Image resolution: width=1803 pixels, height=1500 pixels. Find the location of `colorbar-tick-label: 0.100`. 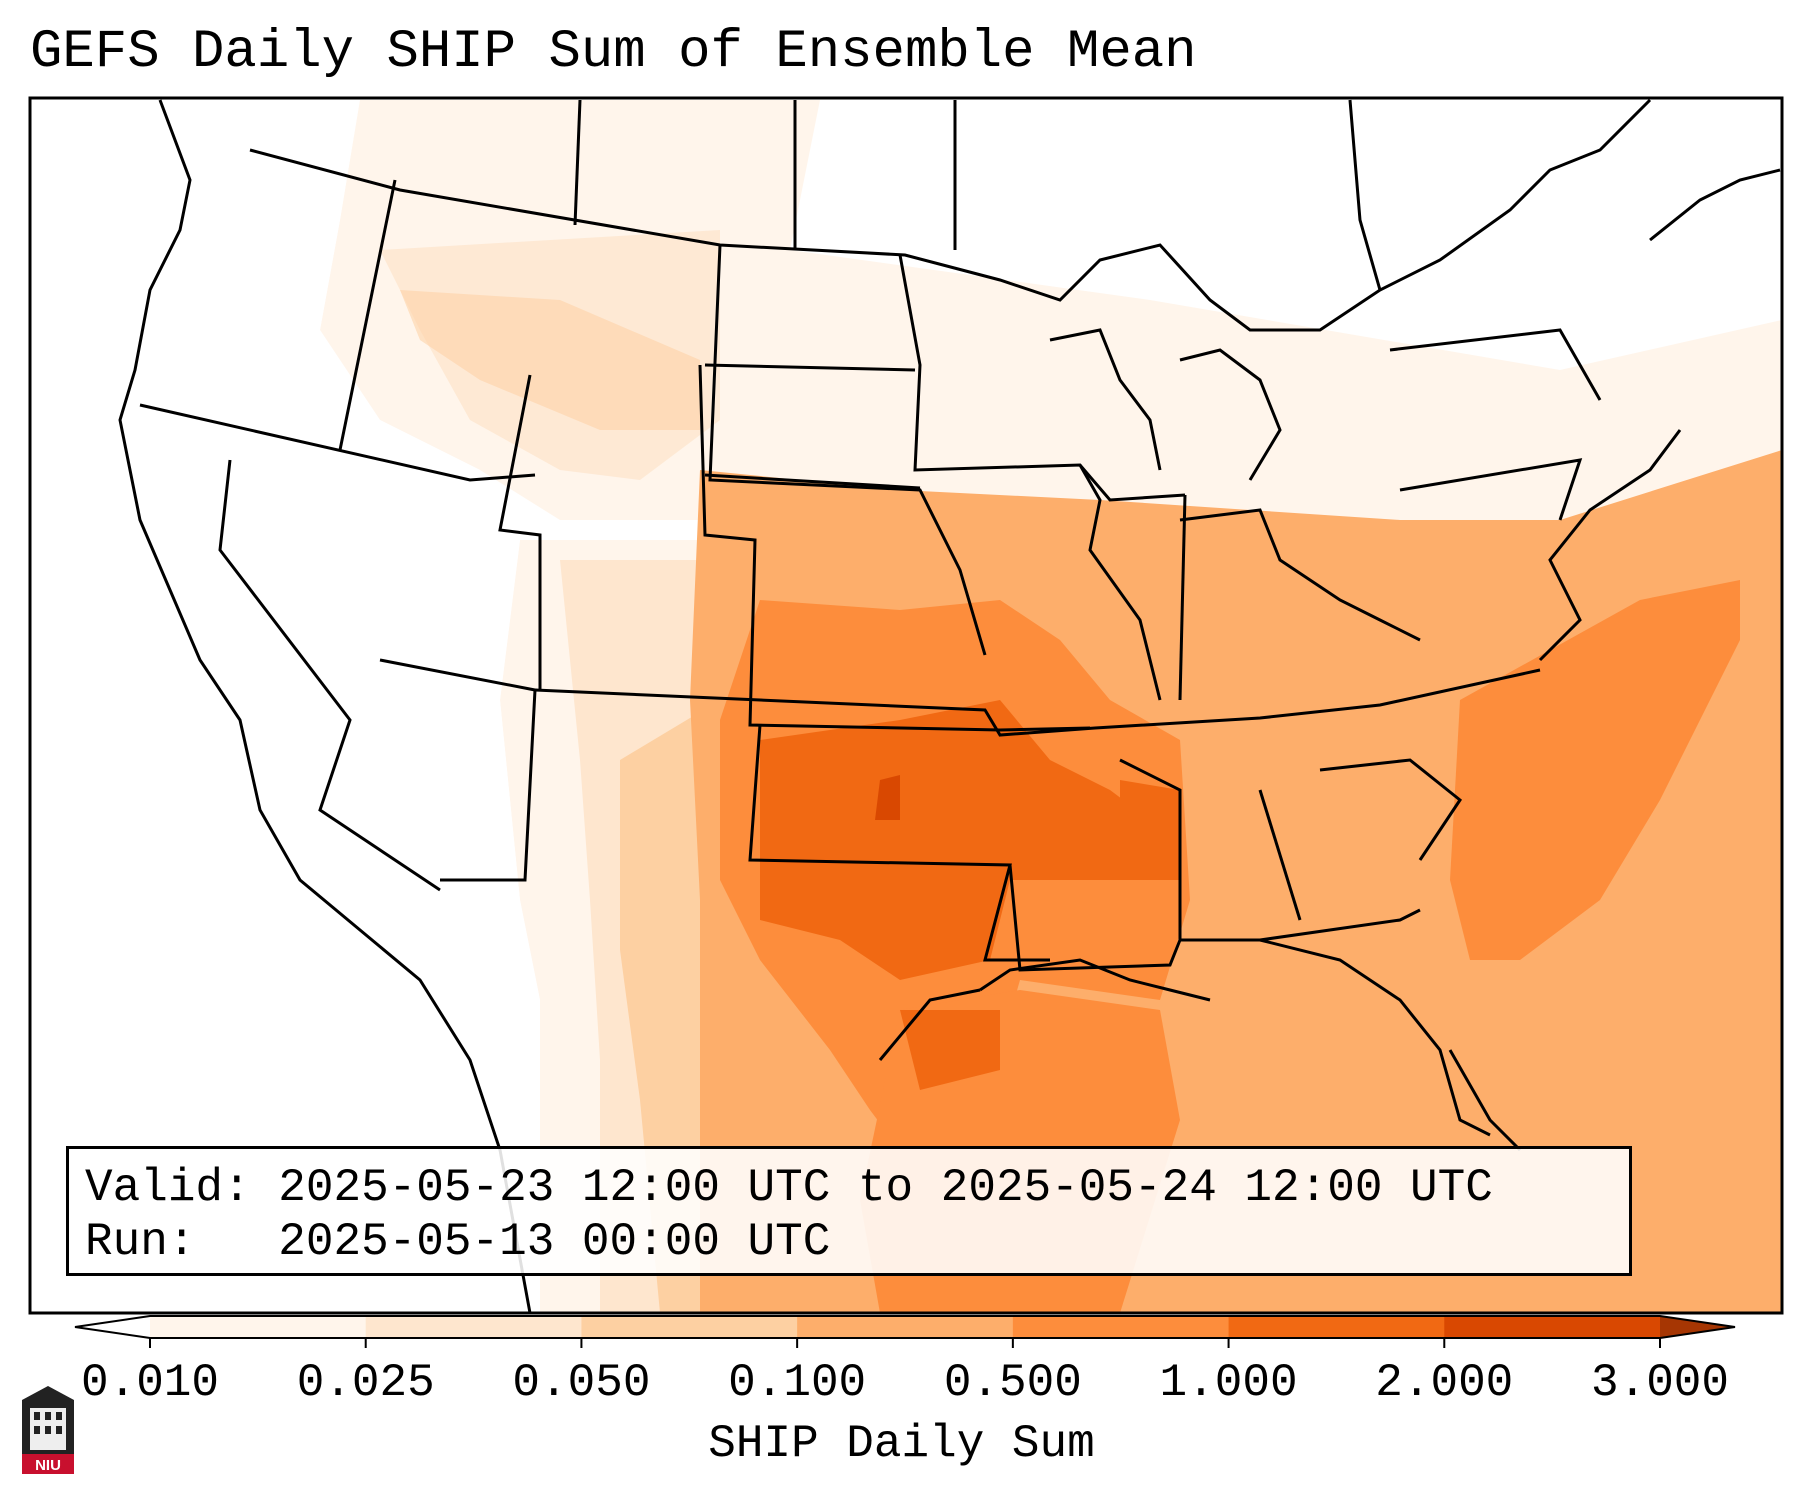

colorbar-tick-label: 0.100 is located at coordinates (797, 1383).